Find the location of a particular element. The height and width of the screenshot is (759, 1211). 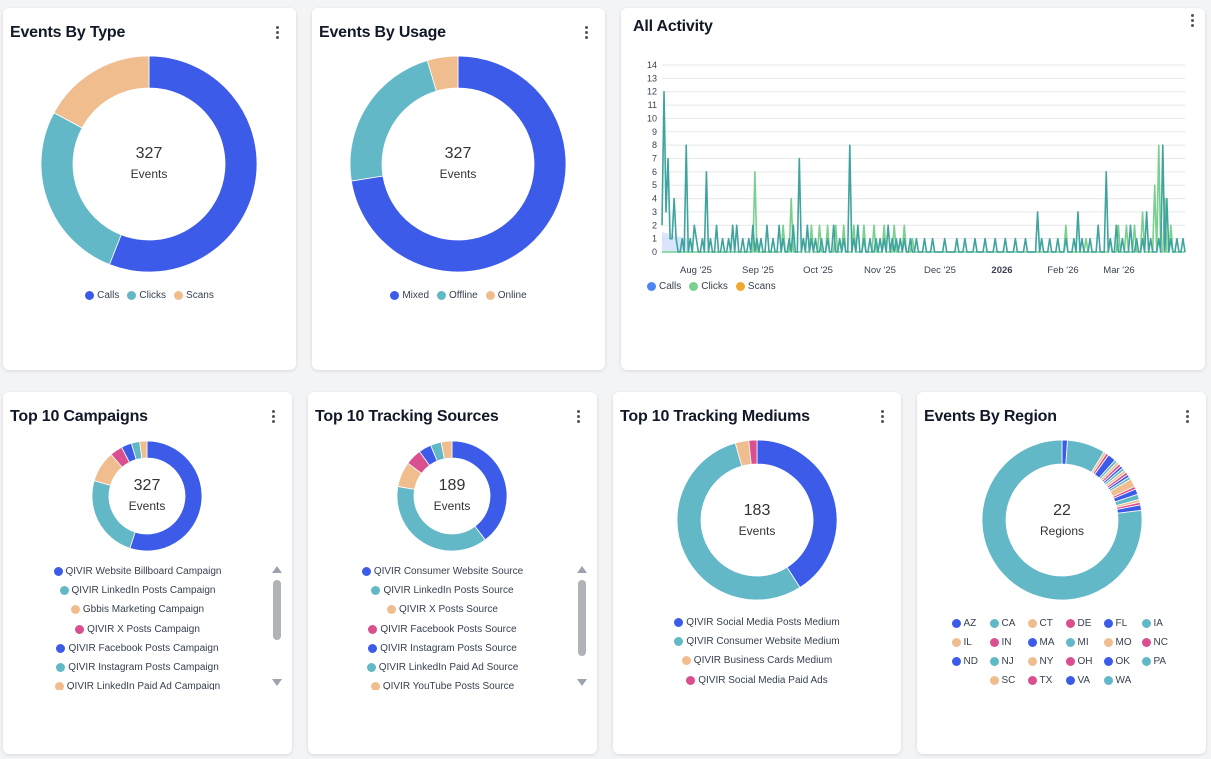

legend-item: FL is located at coordinates (1118, 623).